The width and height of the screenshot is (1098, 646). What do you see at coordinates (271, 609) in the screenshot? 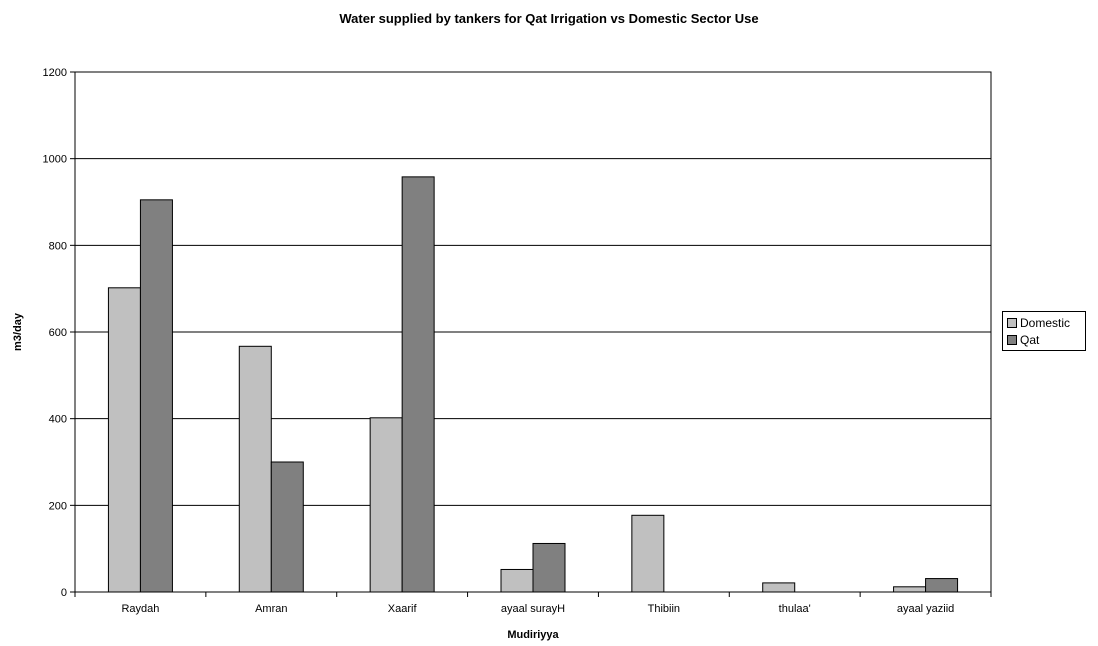
I see `x-tick-label: Amran` at bounding box center [271, 609].